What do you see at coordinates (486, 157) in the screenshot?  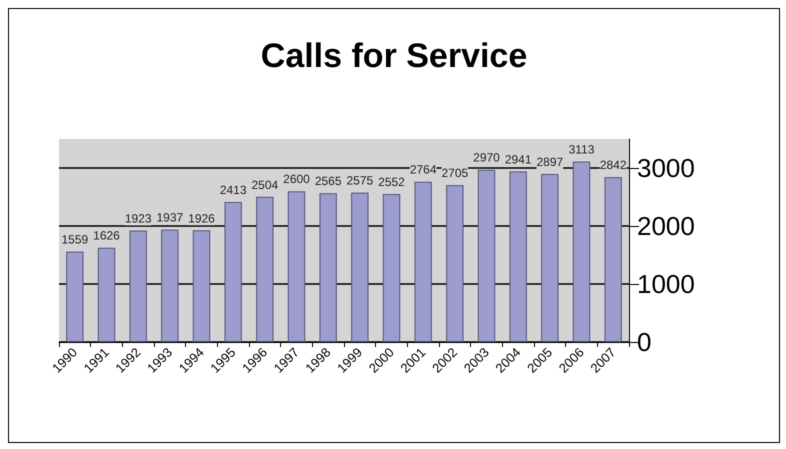 I see `data-label: 2970` at bounding box center [486, 157].